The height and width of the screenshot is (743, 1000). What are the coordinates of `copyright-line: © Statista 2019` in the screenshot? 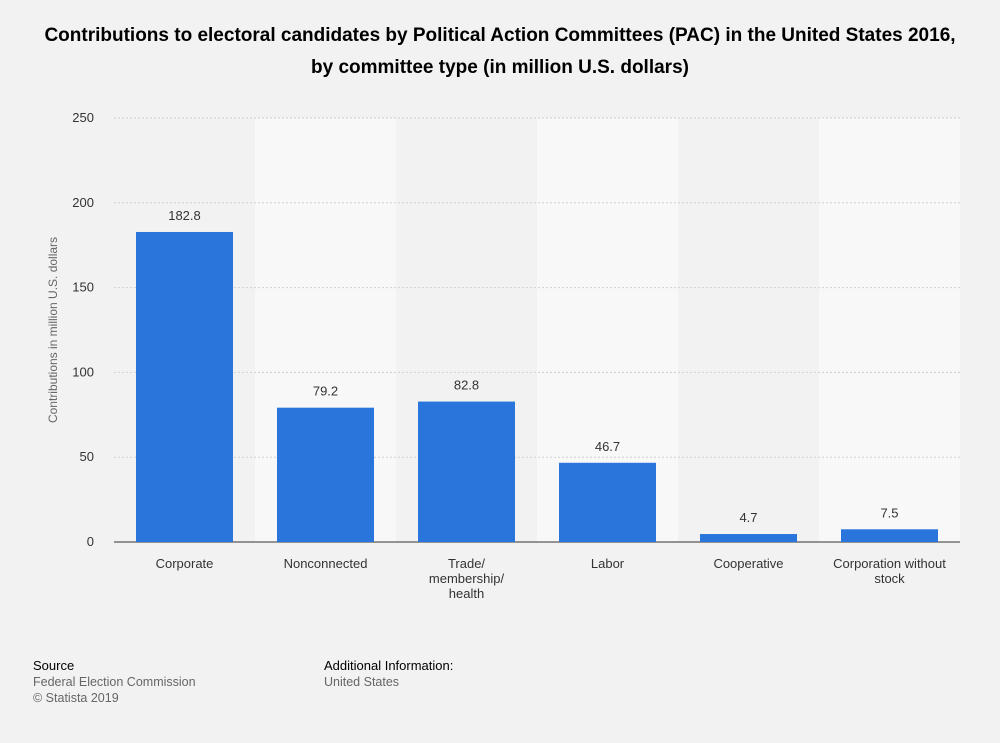 It's located at (76, 698).